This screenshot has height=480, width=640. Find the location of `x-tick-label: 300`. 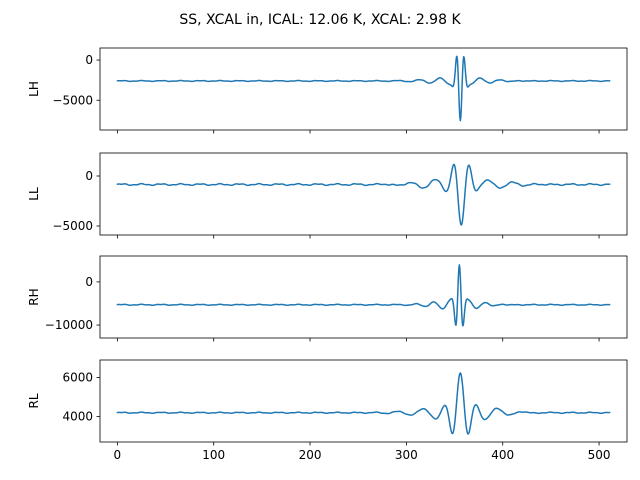

x-tick-label: 300 is located at coordinates (406, 455).